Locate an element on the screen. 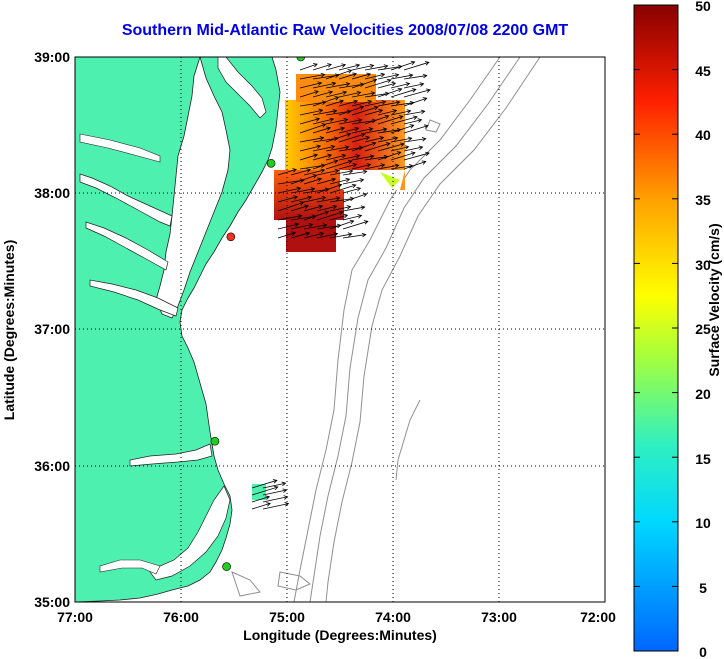 The height and width of the screenshot is (659, 724). y-tick-label: 36:00 is located at coordinates (52, 466).